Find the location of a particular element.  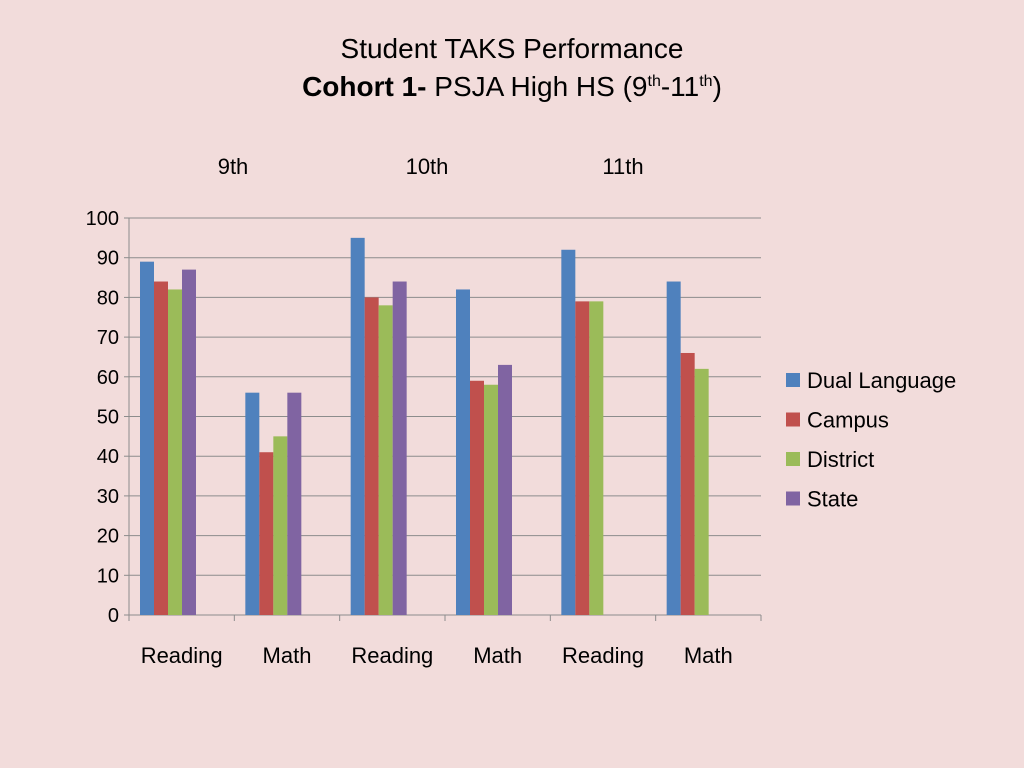

title-cohort-label: Cohort 1- is located at coordinates (364, 86).